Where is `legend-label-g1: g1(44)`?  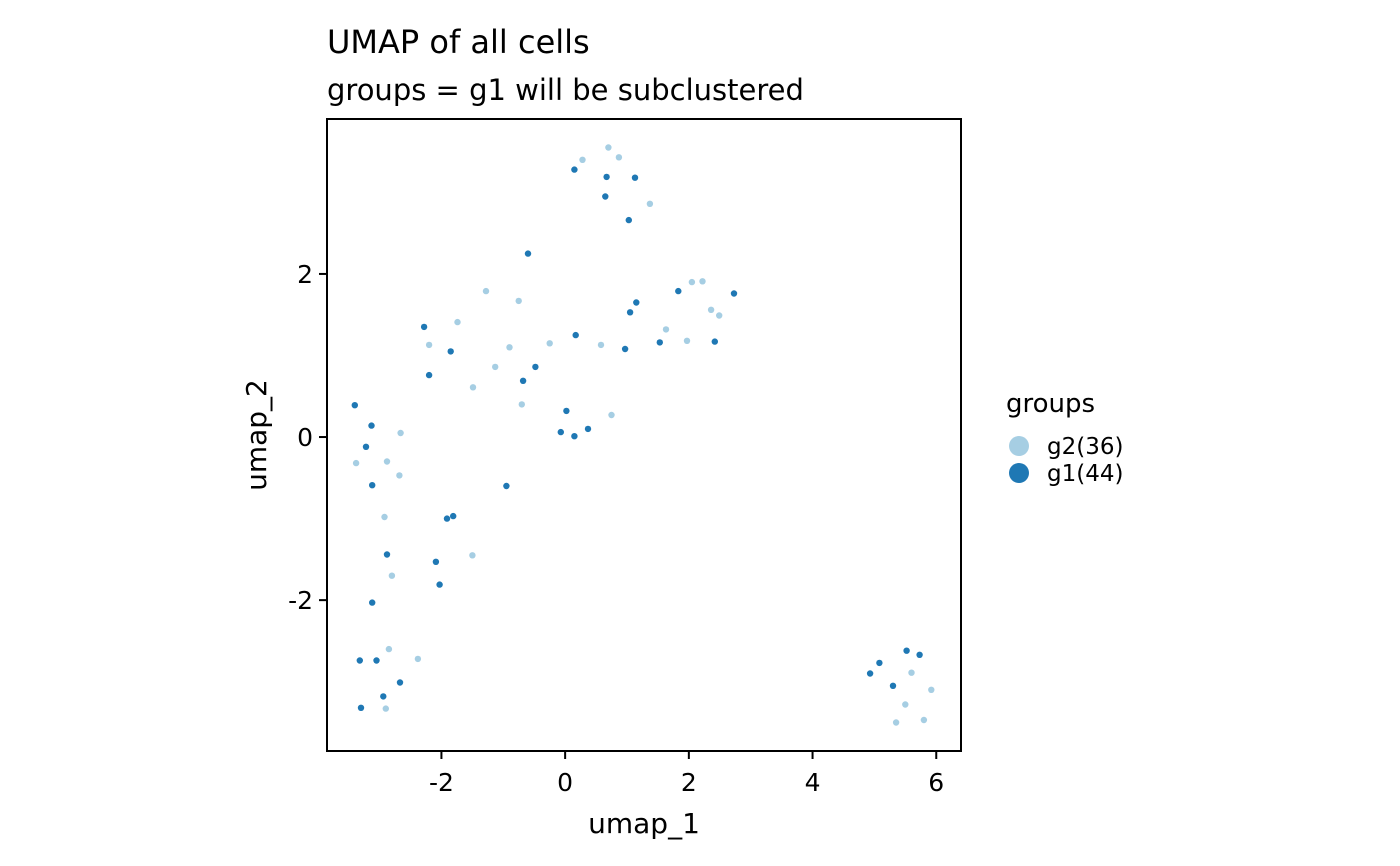
legend-label-g1: g1(44) is located at coordinates (1085, 474).